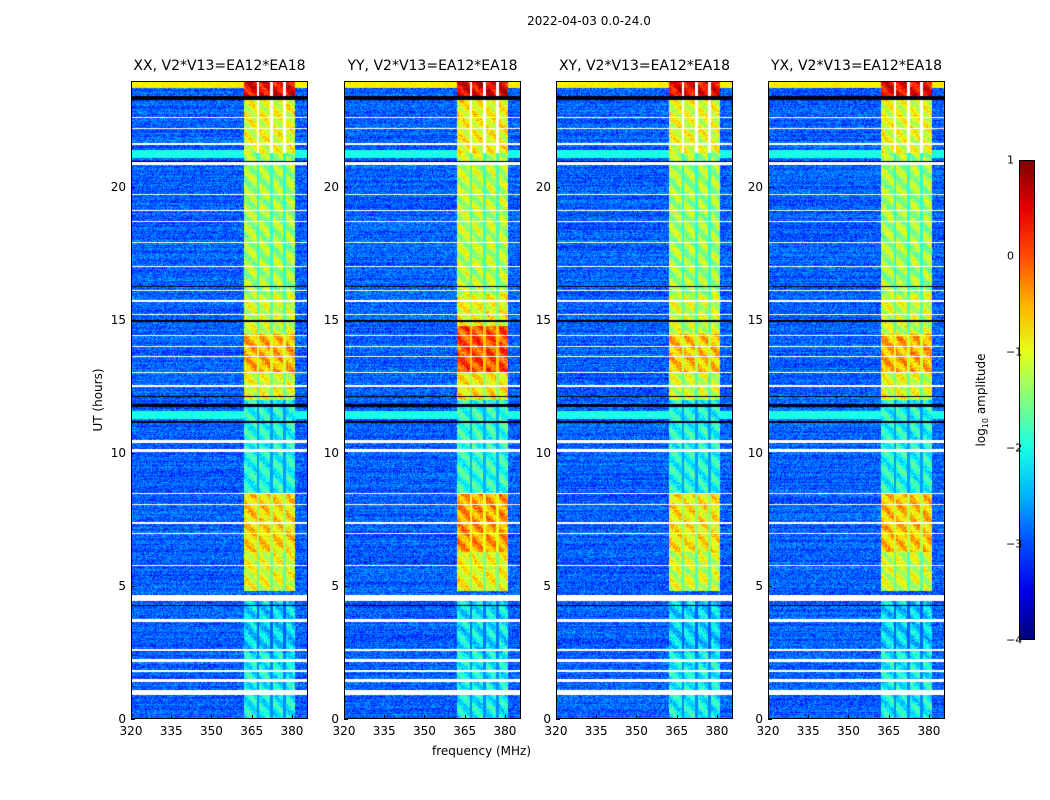  Describe the element at coordinates (1014, 640) in the screenshot. I see `colorbar-tick-label: −4` at that location.